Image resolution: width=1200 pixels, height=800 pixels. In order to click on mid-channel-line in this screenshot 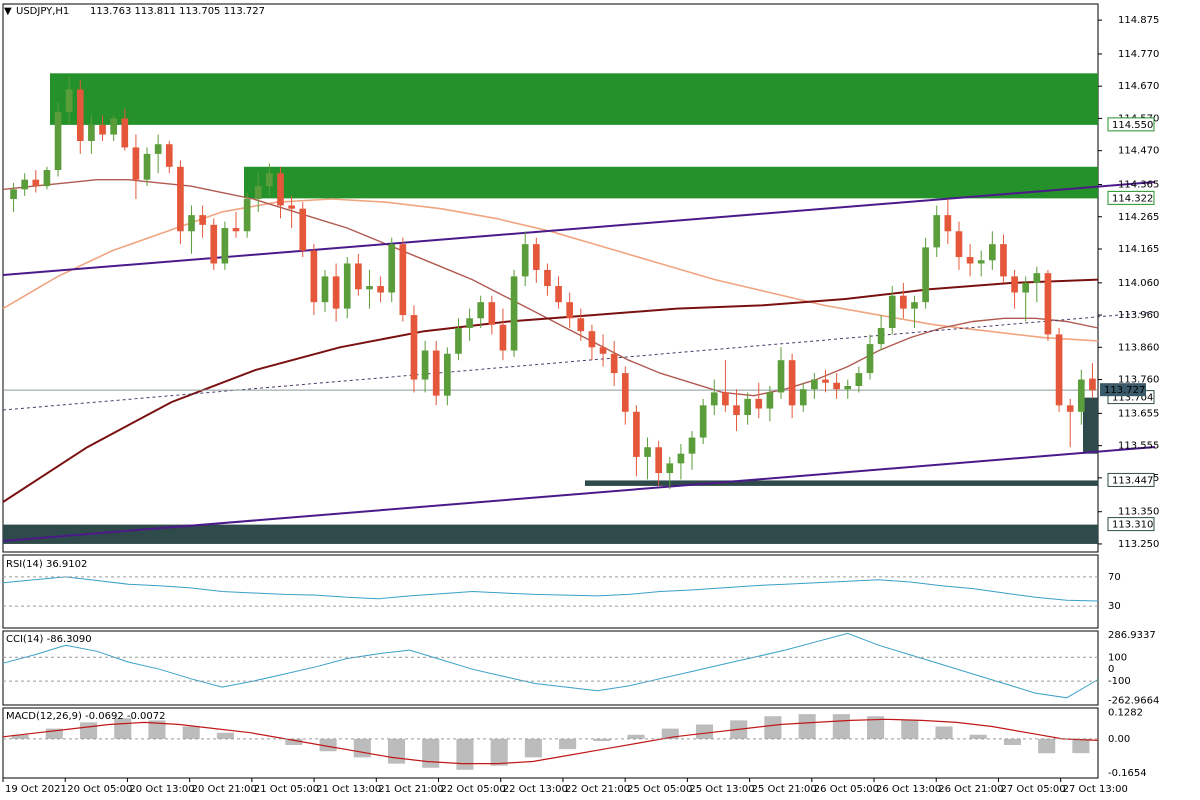, I will do `click(579, 361)`.